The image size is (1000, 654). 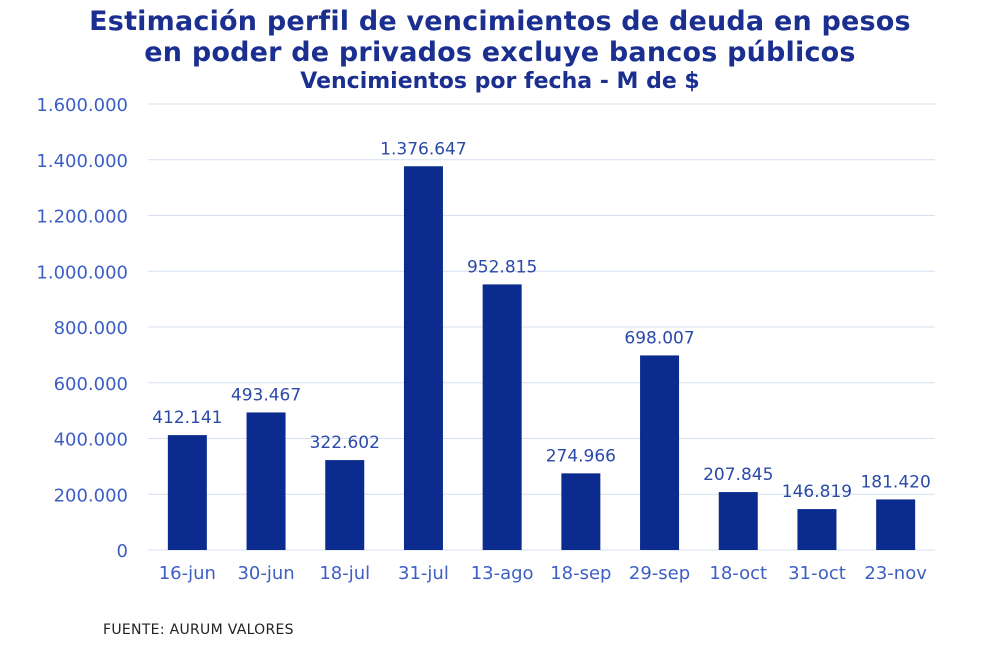 What do you see at coordinates (91, 495) in the screenshot?
I see `y-tick-label: 200.000` at bounding box center [91, 495].